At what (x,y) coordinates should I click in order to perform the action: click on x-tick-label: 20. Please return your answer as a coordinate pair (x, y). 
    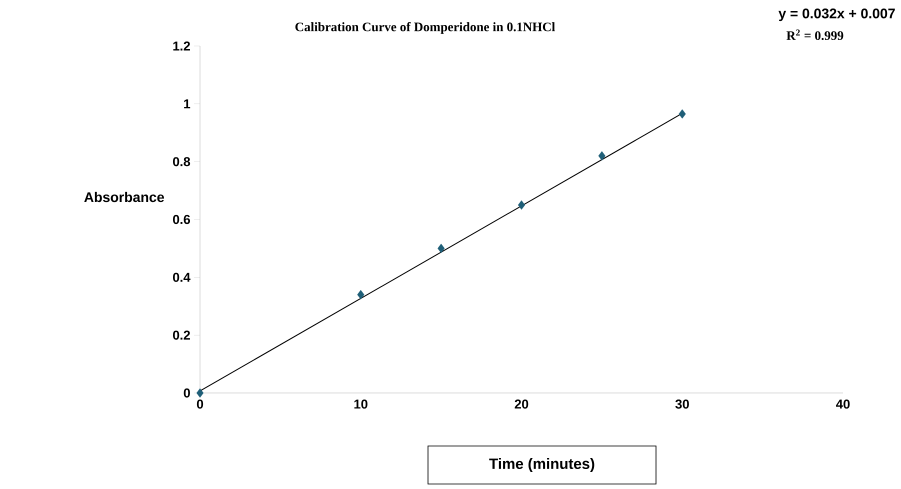
    Looking at the image, I should click on (521, 404).